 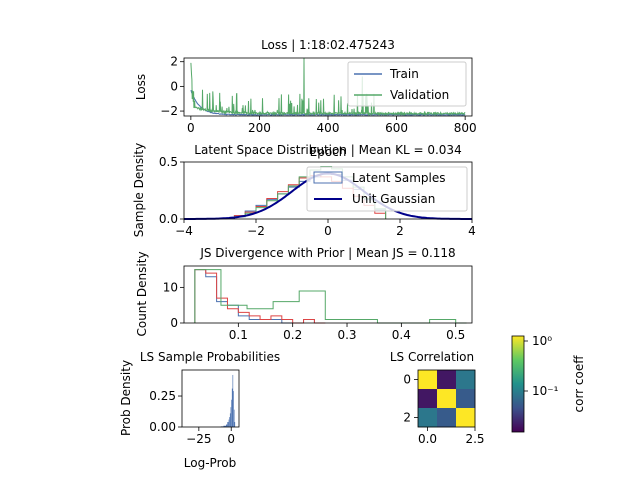 What do you see at coordinates (404, 74) in the screenshot?
I see `legend-train-label: Train` at bounding box center [404, 74].